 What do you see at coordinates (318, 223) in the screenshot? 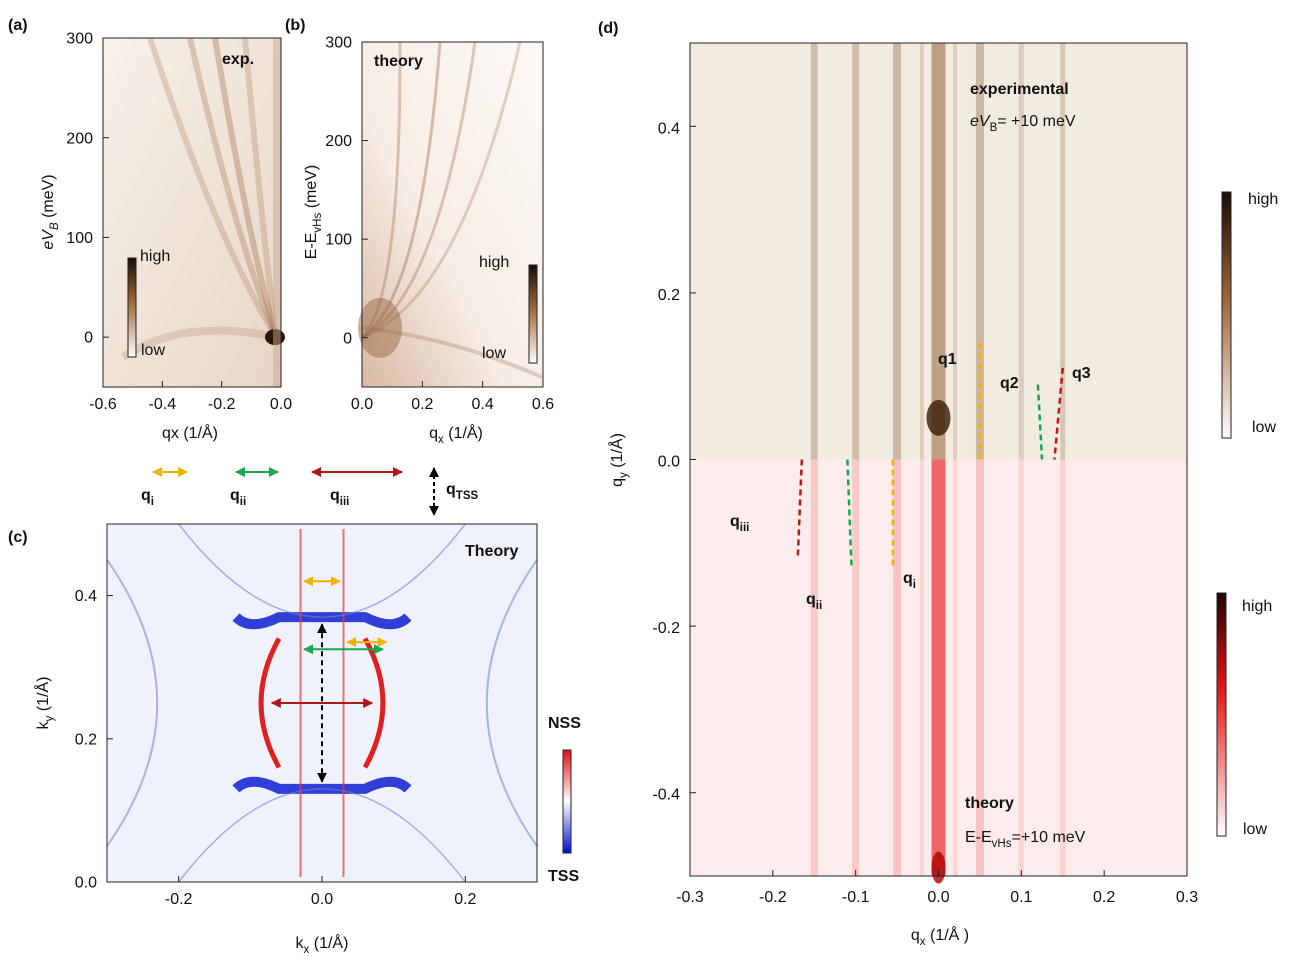
I see `text-part: vHs` at bounding box center [318, 223].